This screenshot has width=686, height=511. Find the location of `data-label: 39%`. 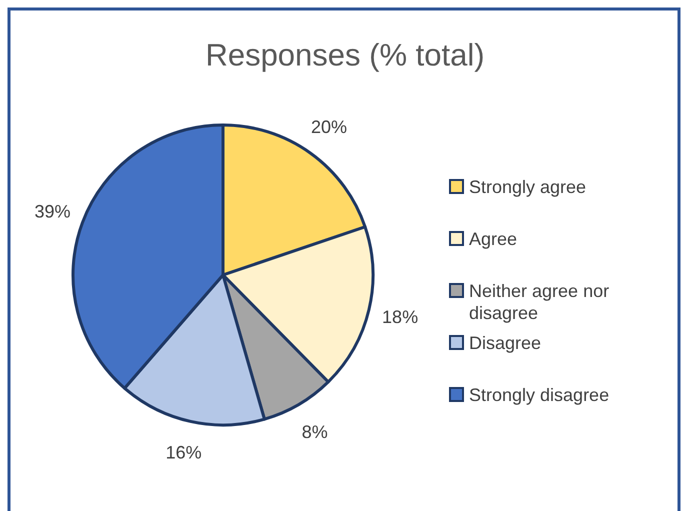

data-label: 39% is located at coordinates (52, 211).